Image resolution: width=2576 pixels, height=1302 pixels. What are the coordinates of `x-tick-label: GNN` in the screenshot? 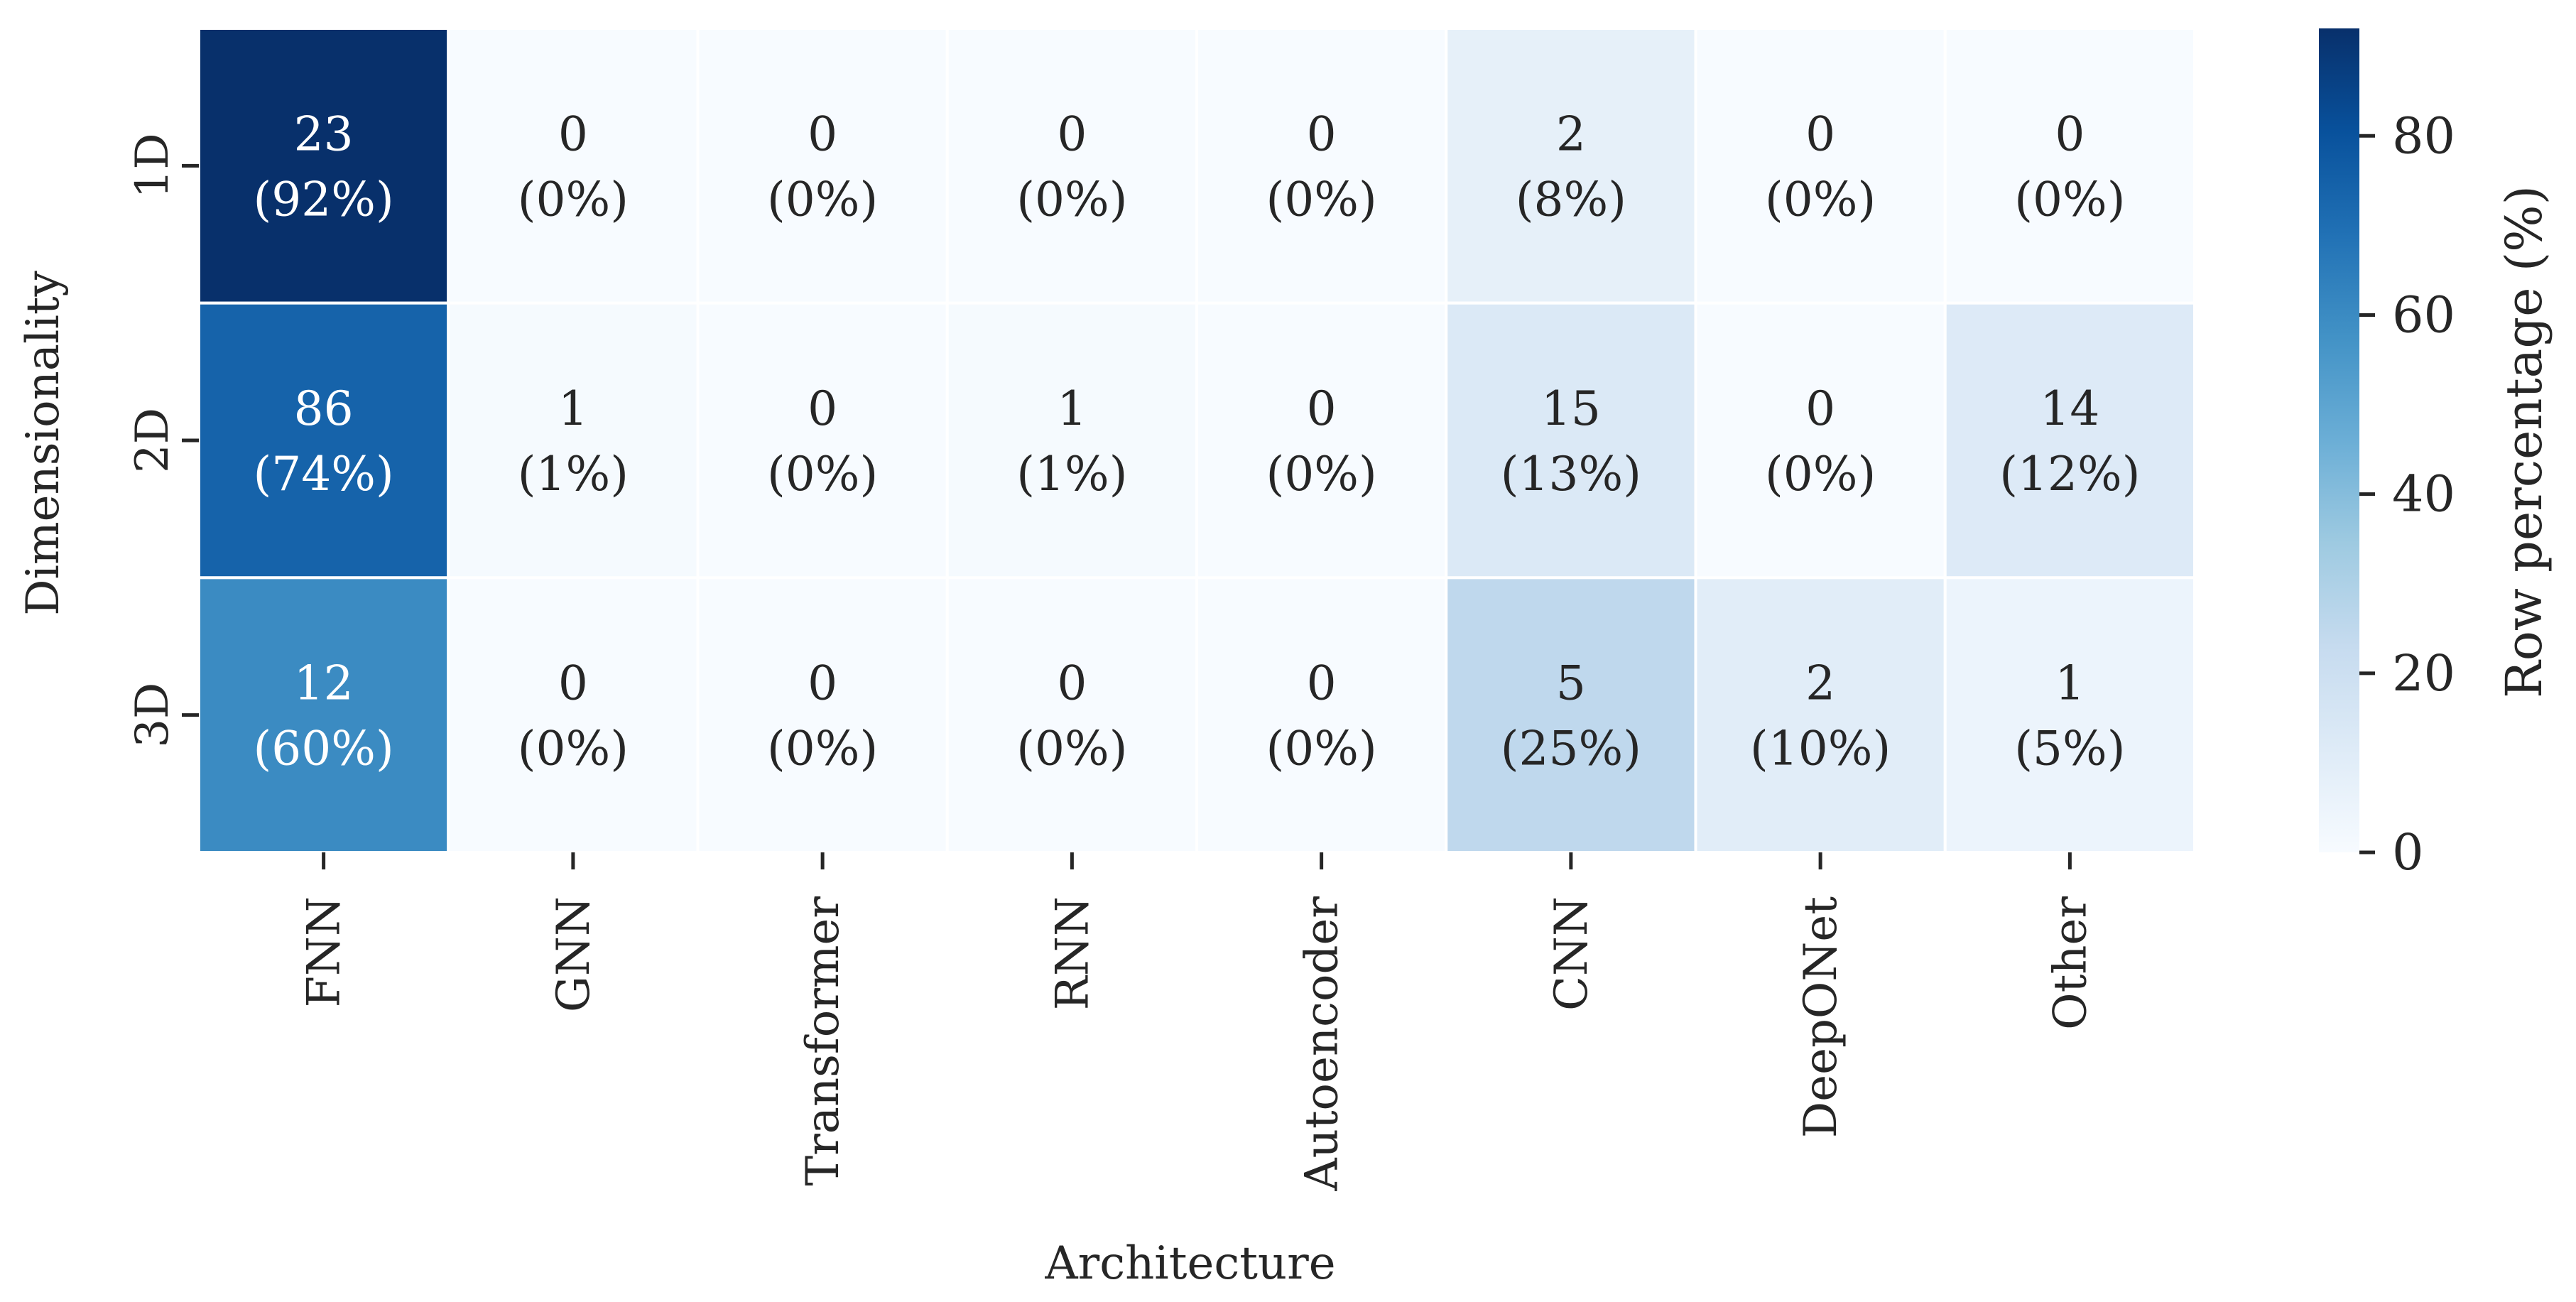 It's located at (574, 954).